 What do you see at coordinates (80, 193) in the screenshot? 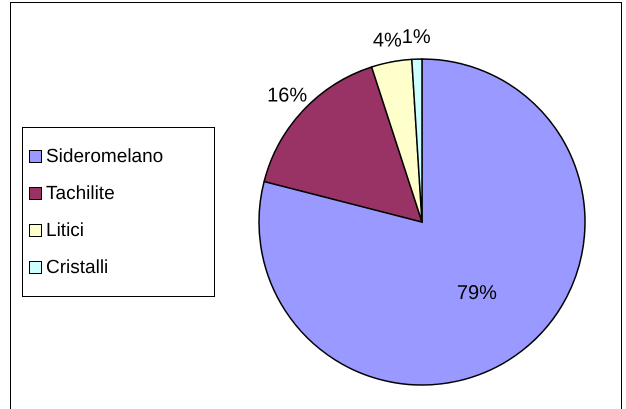
I see `legend-label: Tachilite` at bounding box center [80, 193].